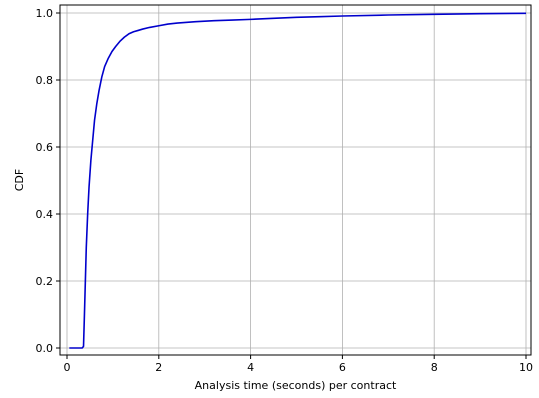 Image resolution: width=539 pixels, height=398 pixels. What do you see at coordinates (434, 367) in the screenshot?
I see `x-tick-label: 8` at bounding box center [434, 367].